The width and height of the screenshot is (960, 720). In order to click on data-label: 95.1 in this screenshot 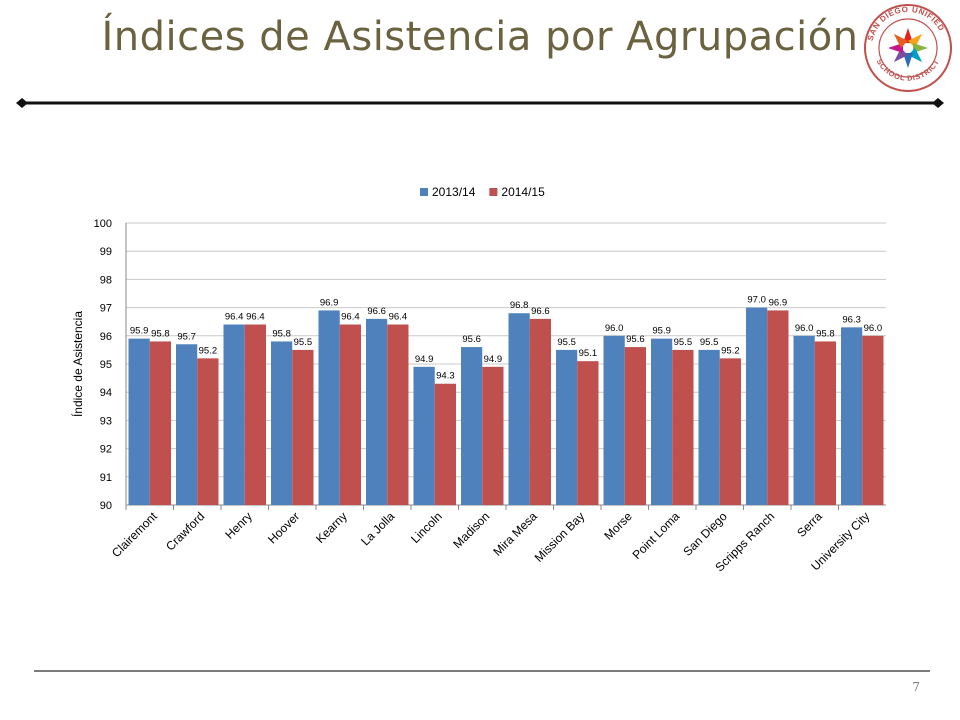, I will do `click(588, 353)`.